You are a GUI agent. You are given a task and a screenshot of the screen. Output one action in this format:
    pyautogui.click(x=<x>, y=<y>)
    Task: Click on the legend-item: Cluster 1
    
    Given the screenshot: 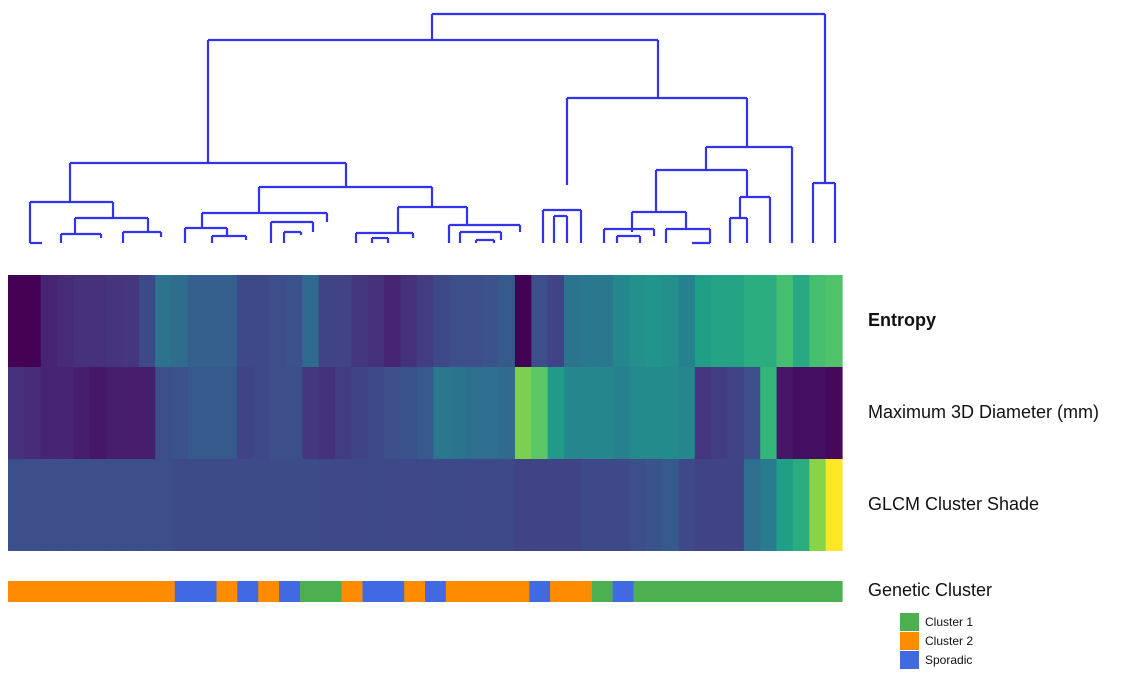 What is the action you would take?
    pyautogui.click(x=936, y=622)
    